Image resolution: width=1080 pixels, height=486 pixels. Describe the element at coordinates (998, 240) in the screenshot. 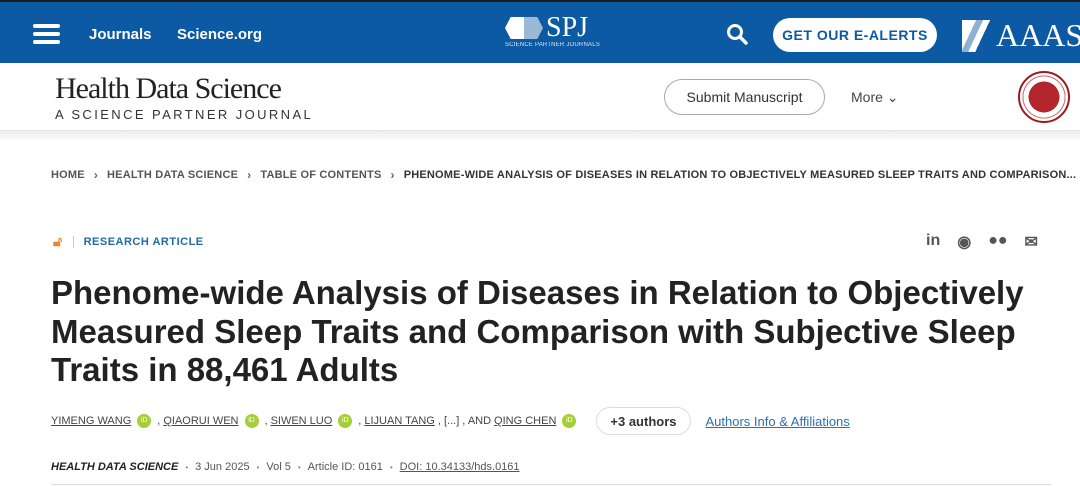

I see `wechat-icon: ●●` at that location.